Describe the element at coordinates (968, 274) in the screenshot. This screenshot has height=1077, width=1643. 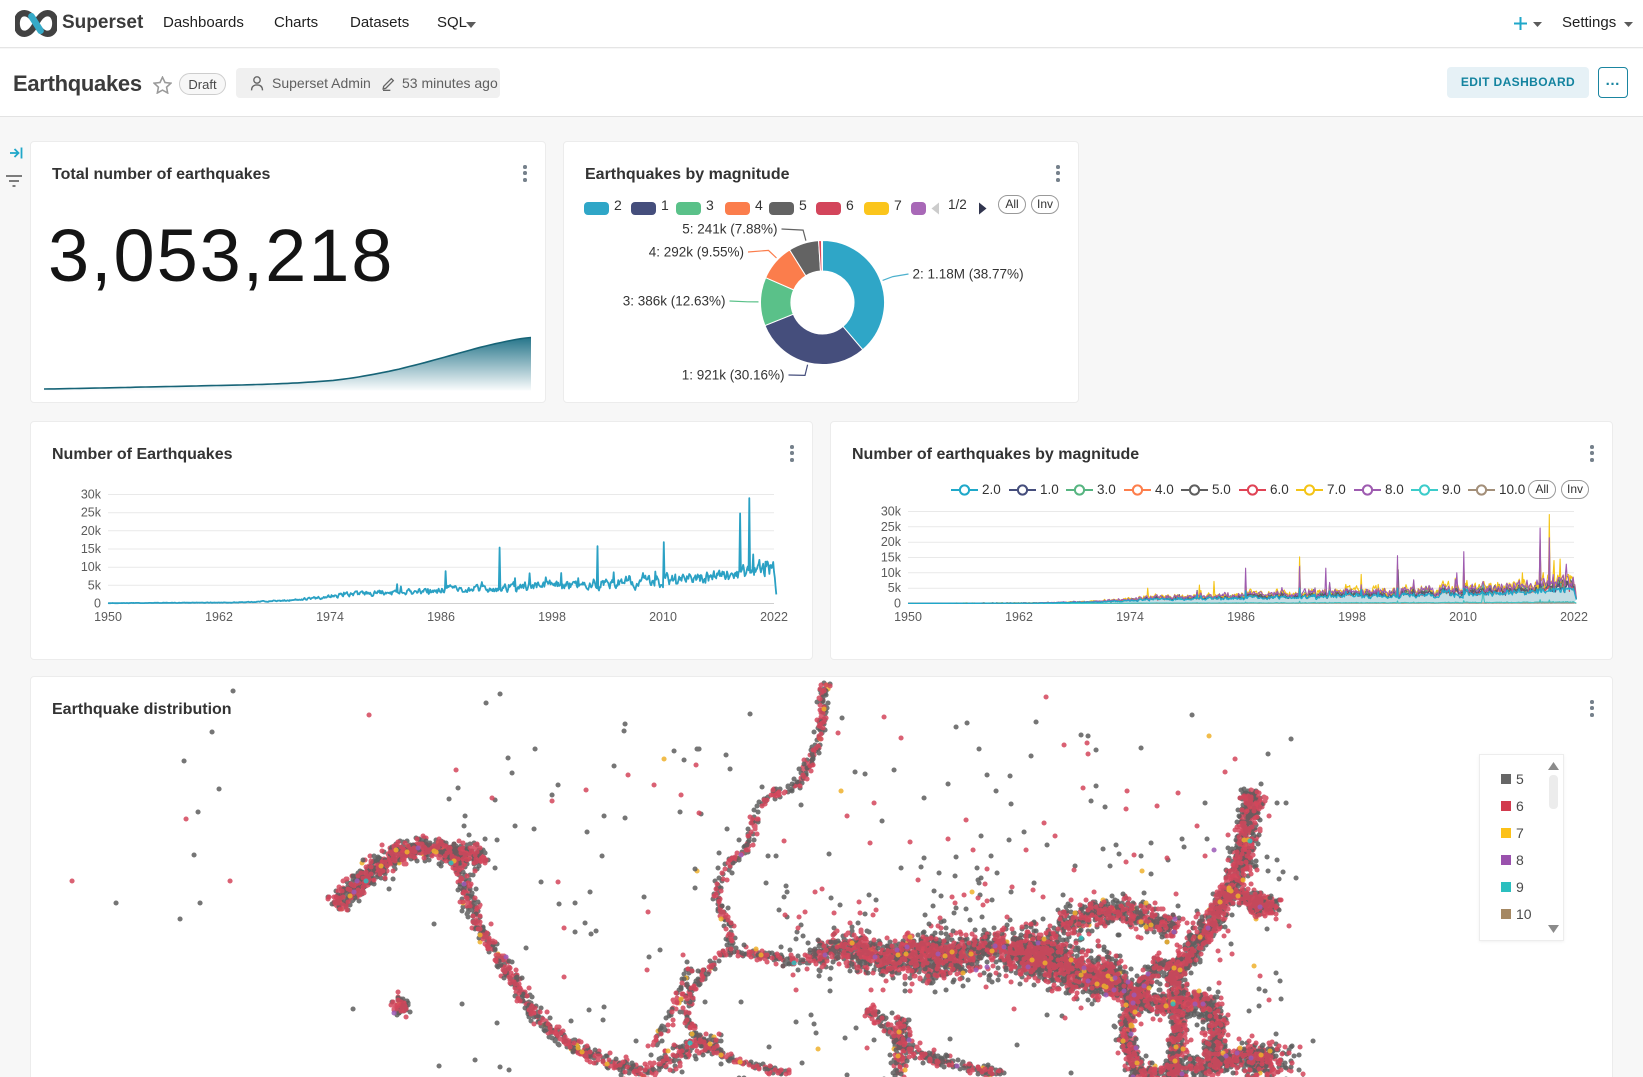
I see `svg-text: 2: 1.18M (38.77%)` at that location.